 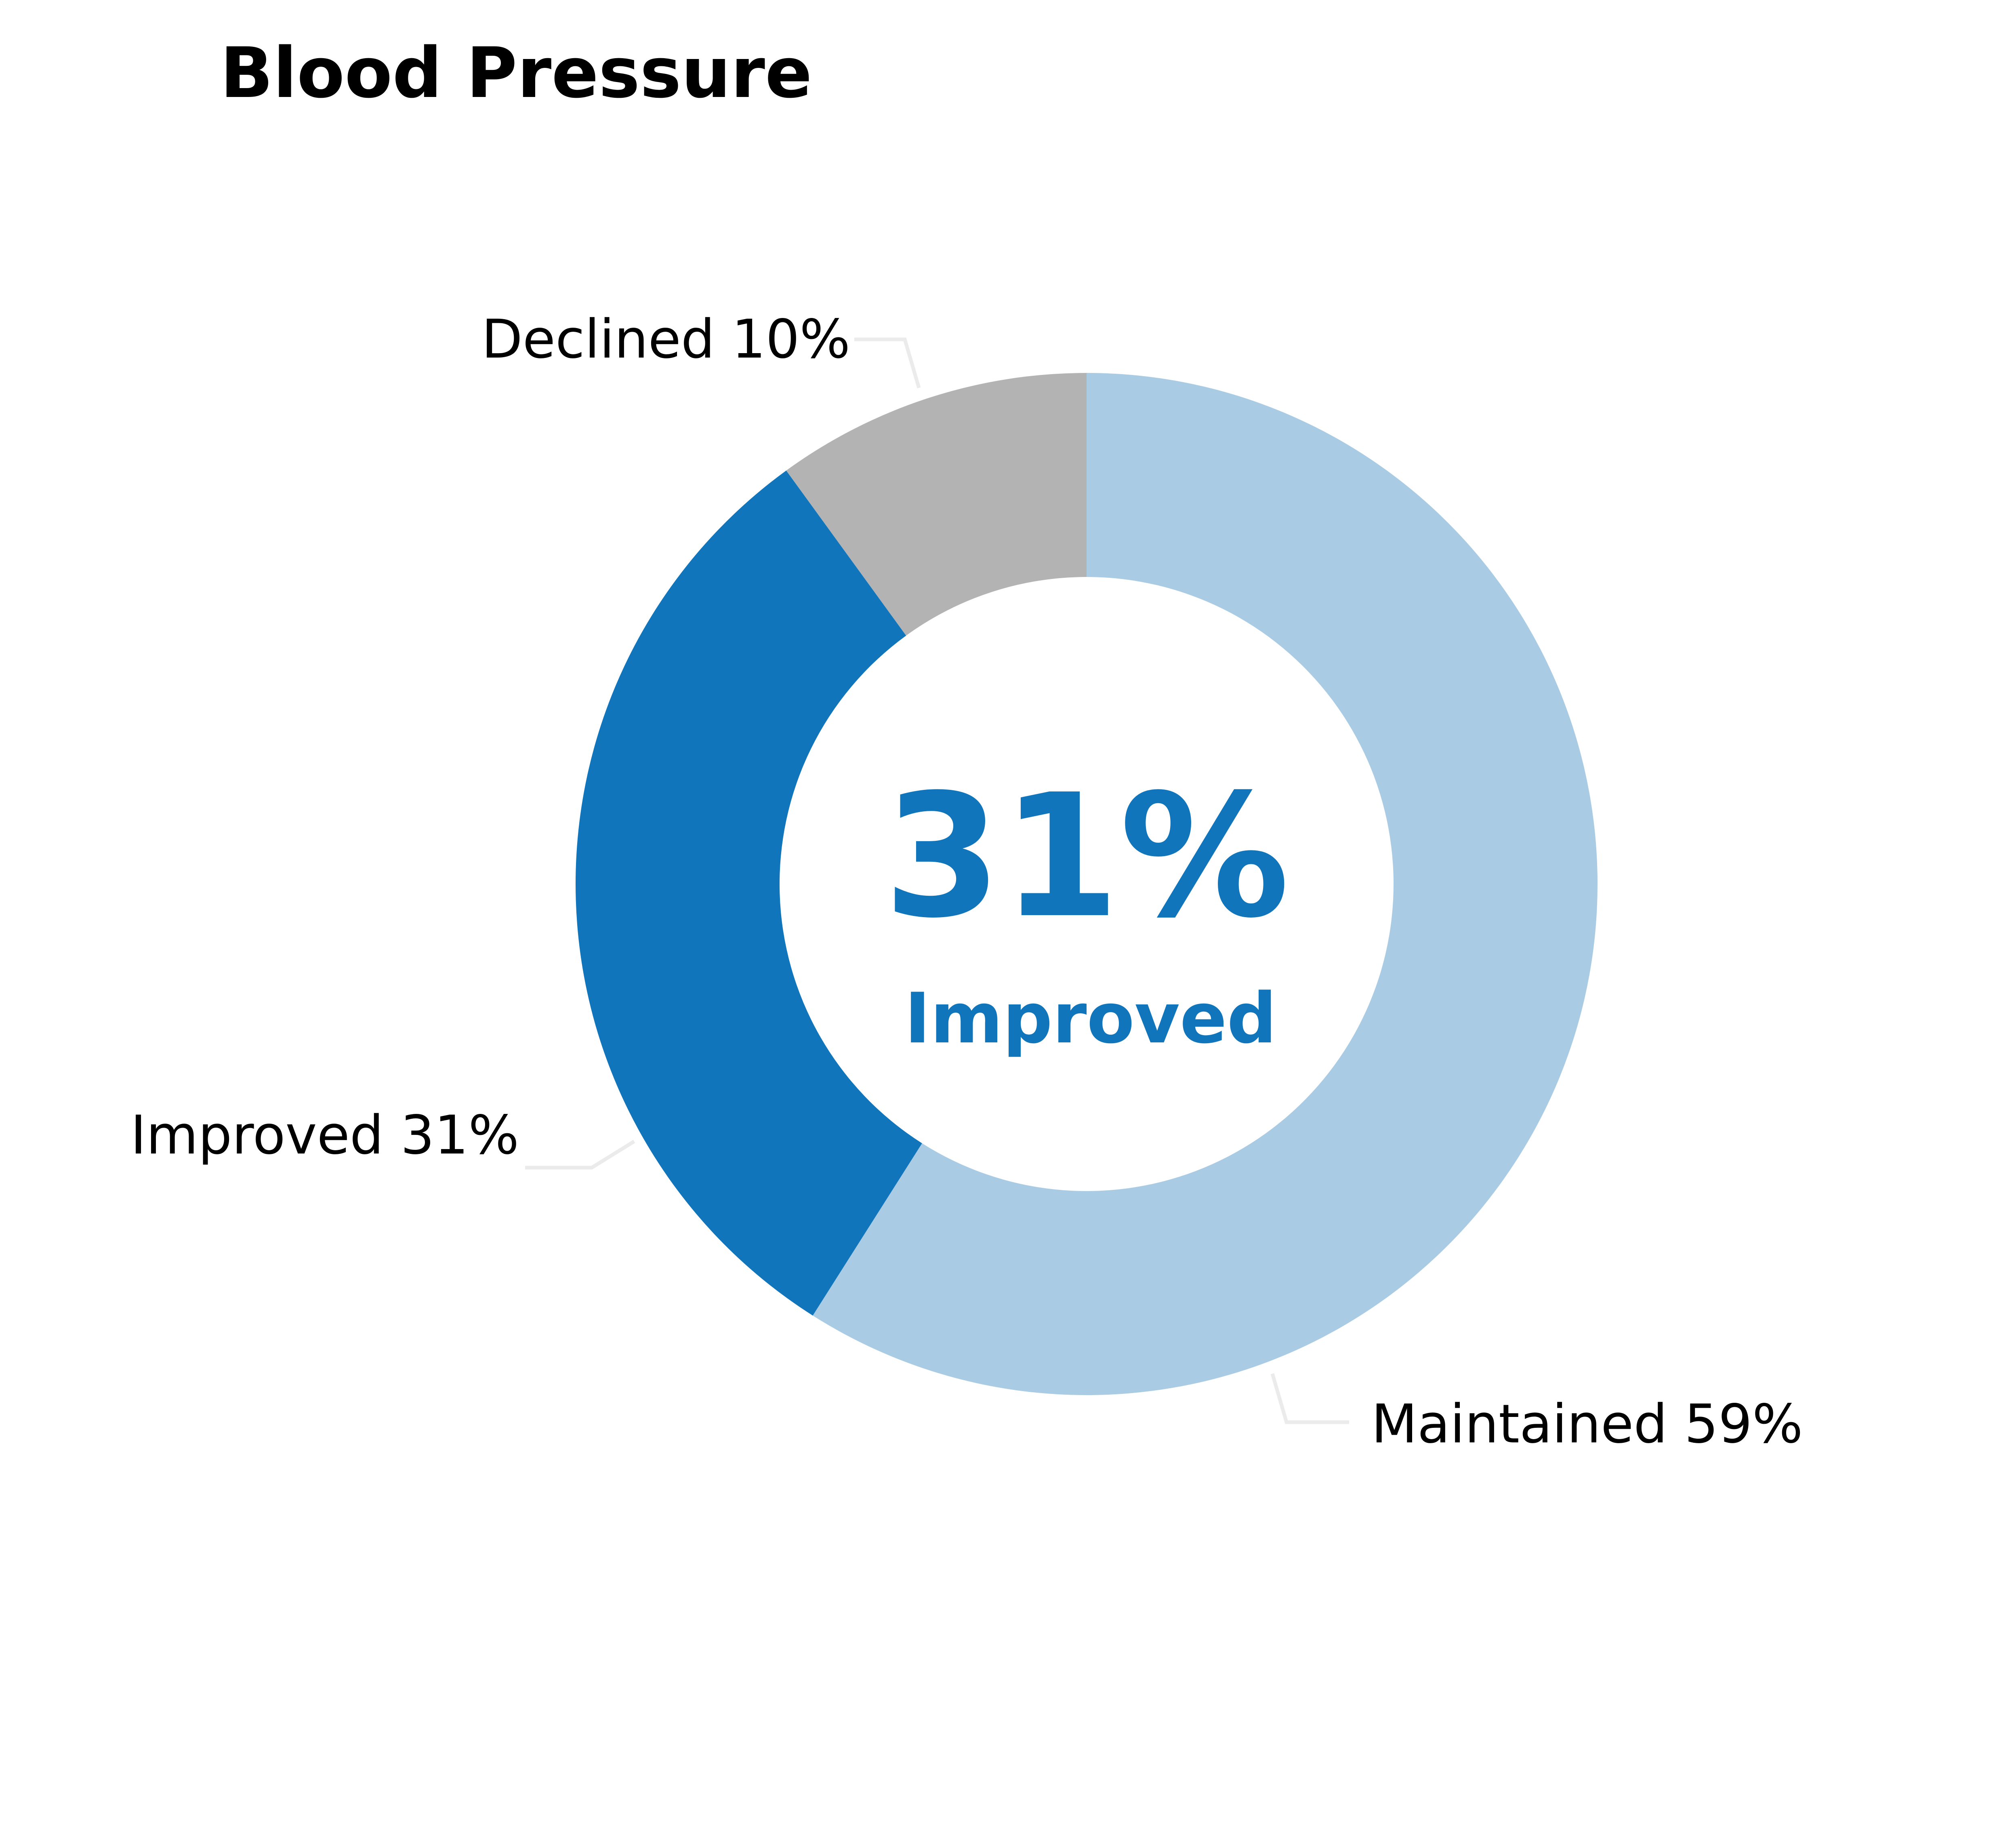 What do you see at coordinates (516, 73) in the screenshot?
I see `chart-title: Blood Pressure` at bounding box center [516, 73].